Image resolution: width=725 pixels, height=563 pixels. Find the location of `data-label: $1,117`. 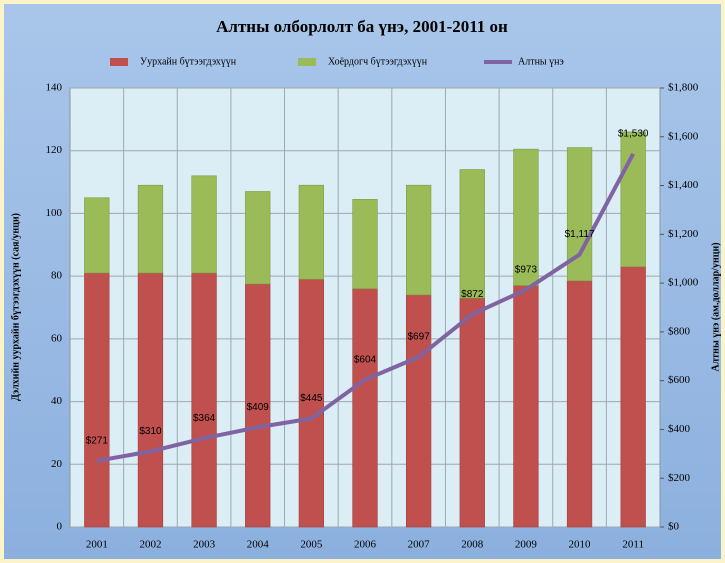

data-label: $1,117 is located at coordinates (580, 234).